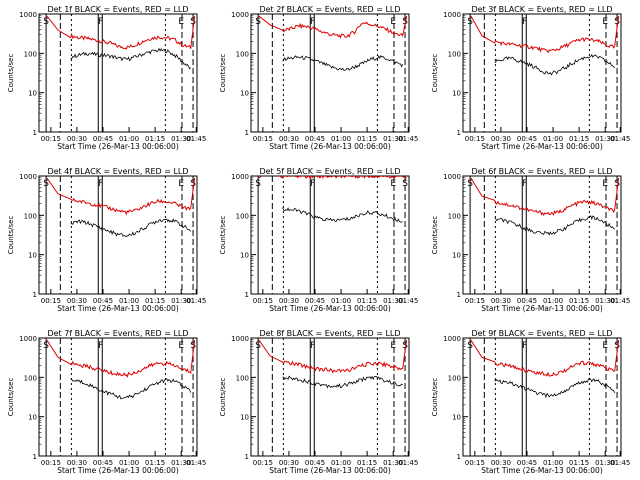  What do you see at coordinates (117, 171) in the screenshot?
I see `panel-title: Det 4f BLACK = Events, RED = LLD` at bounding box center [117, 171].